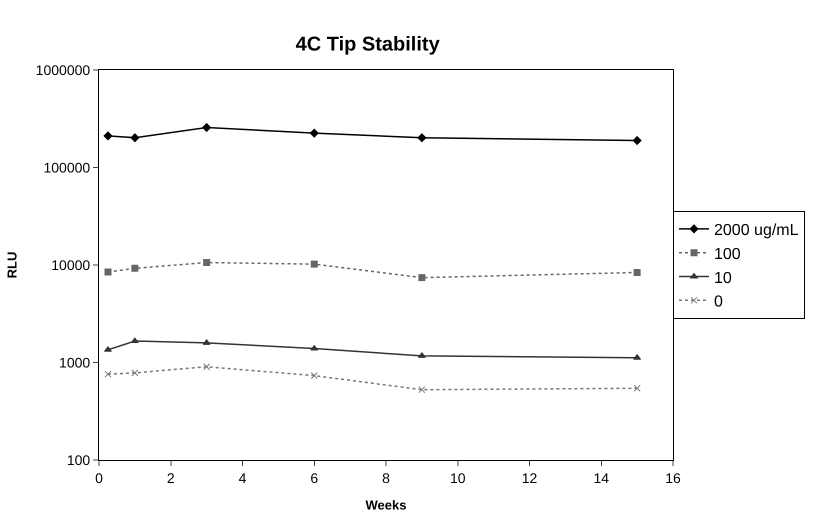  I want to click on y-tick-label: 10000, so click(70, 264).